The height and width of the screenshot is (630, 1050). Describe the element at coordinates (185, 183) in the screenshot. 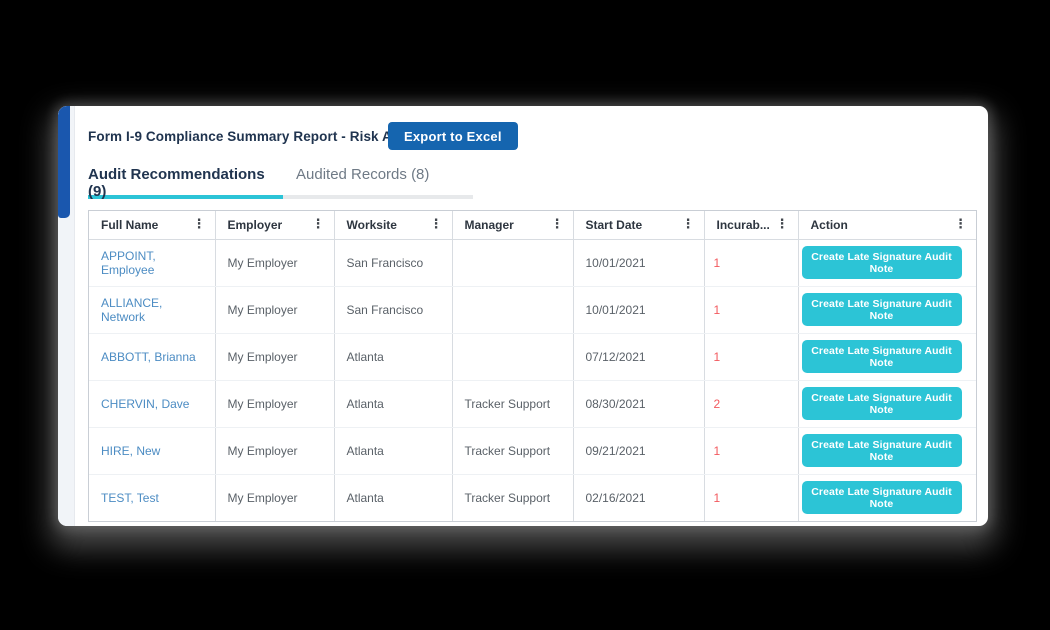

I see `tab-audit-recommendations: Audit Recommendations (9)` at that location.